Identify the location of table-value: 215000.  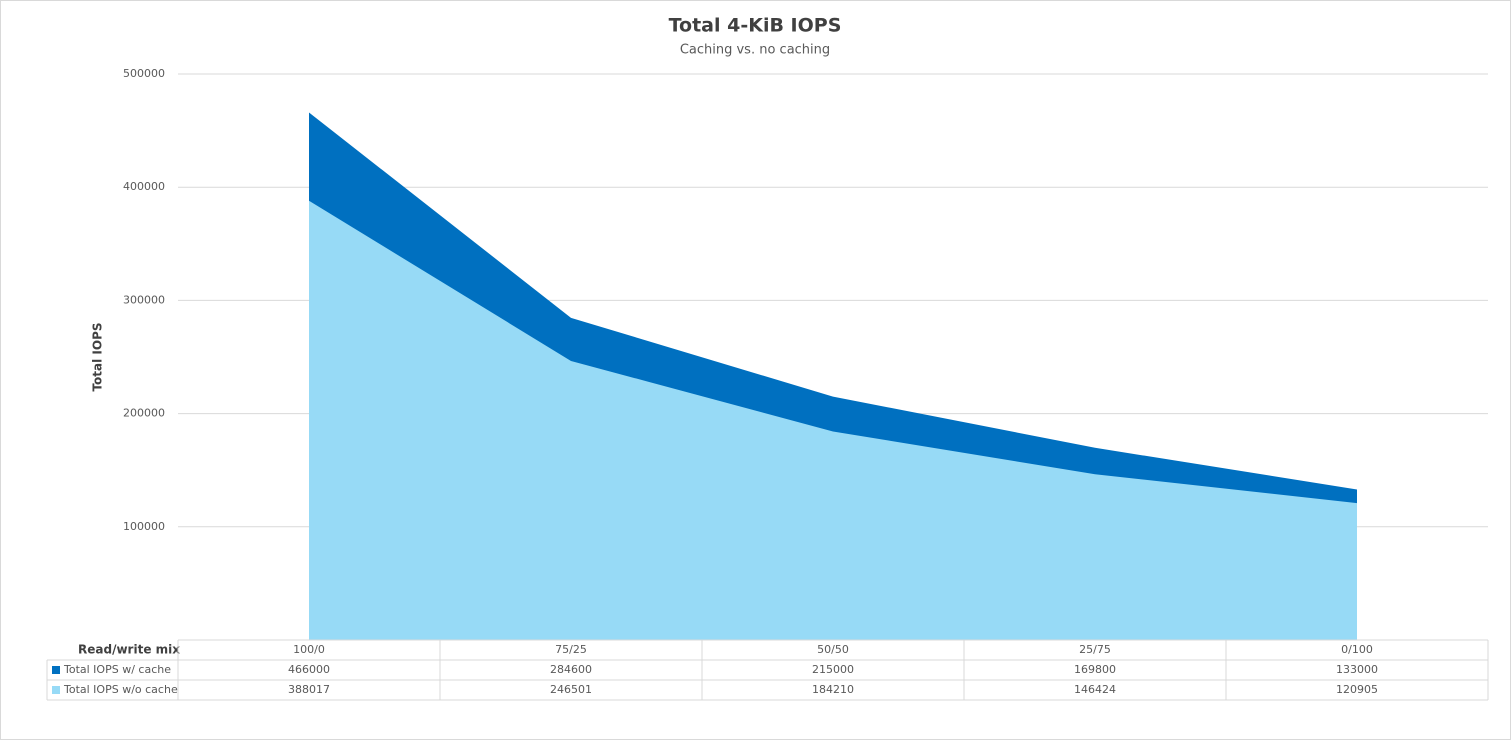
(833, 669).